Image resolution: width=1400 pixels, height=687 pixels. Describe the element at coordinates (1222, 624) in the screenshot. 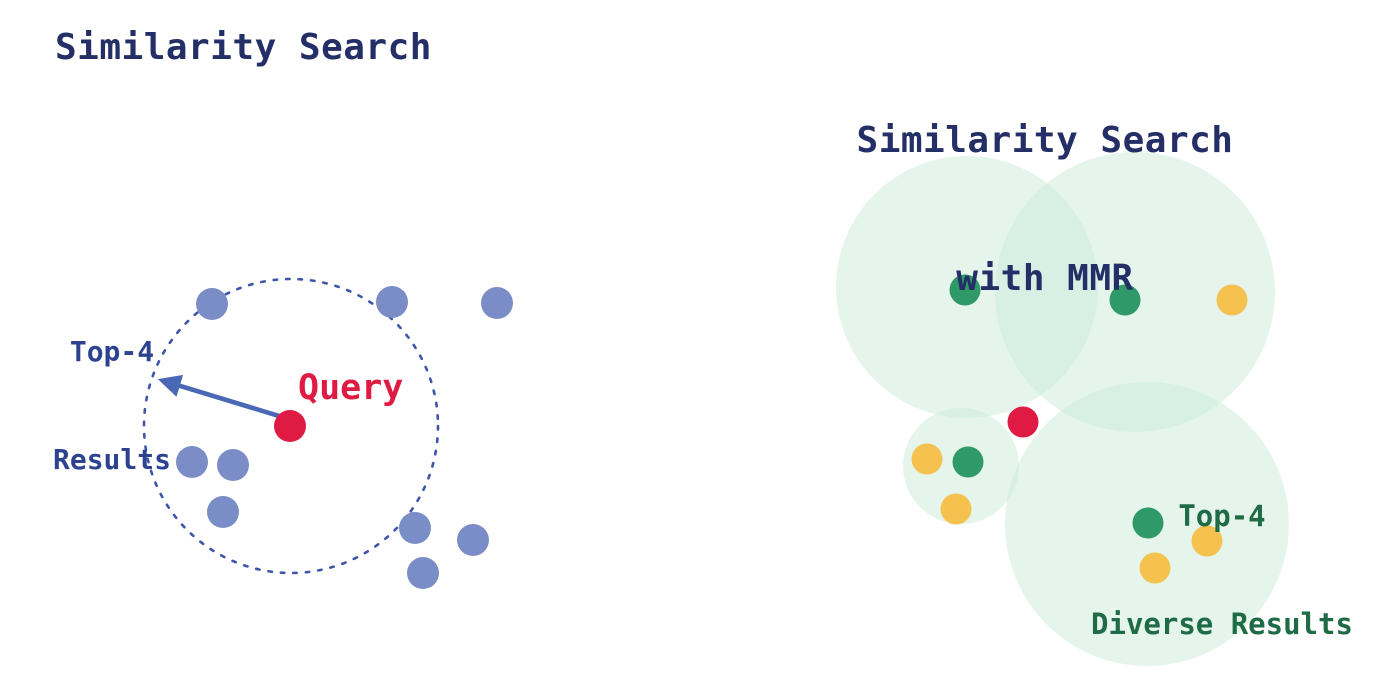

I see `top4-diverse-results-label-line2: Diverse Results` at that location.